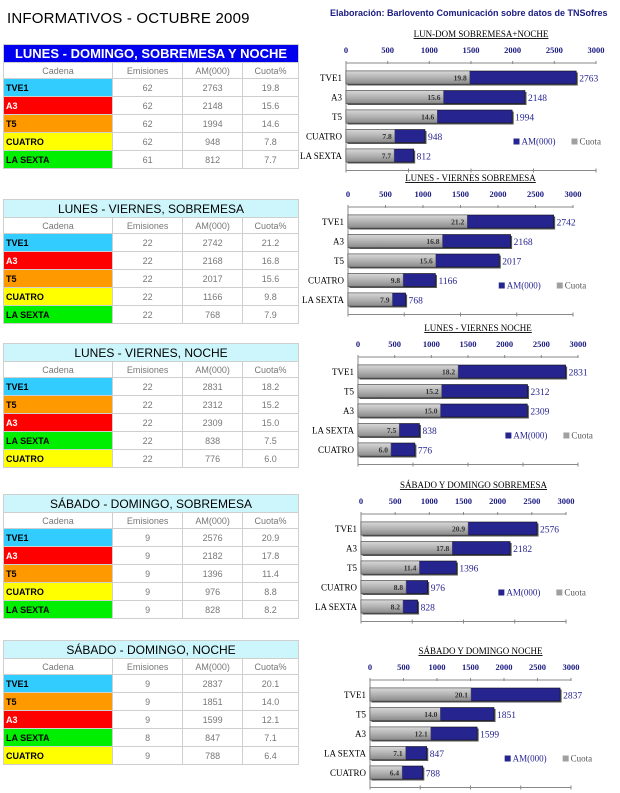  Describe the element at coordinates (578, 374) in the screenshot. I see `am-data-label: 2831` at that location.